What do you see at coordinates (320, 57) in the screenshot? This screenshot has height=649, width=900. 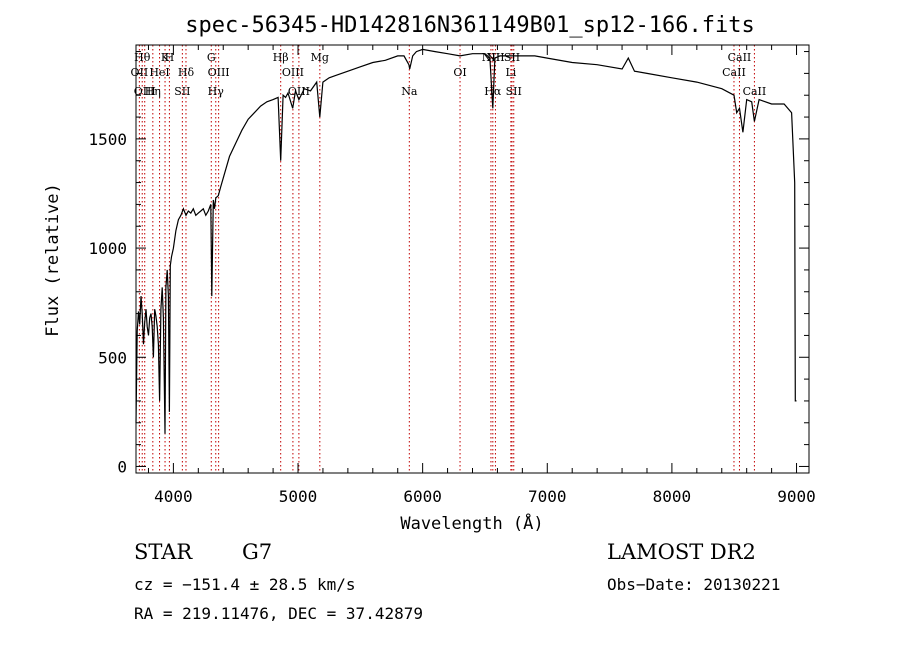 I see `spectral-line-label: Mg` at bounding box center [320, 57].